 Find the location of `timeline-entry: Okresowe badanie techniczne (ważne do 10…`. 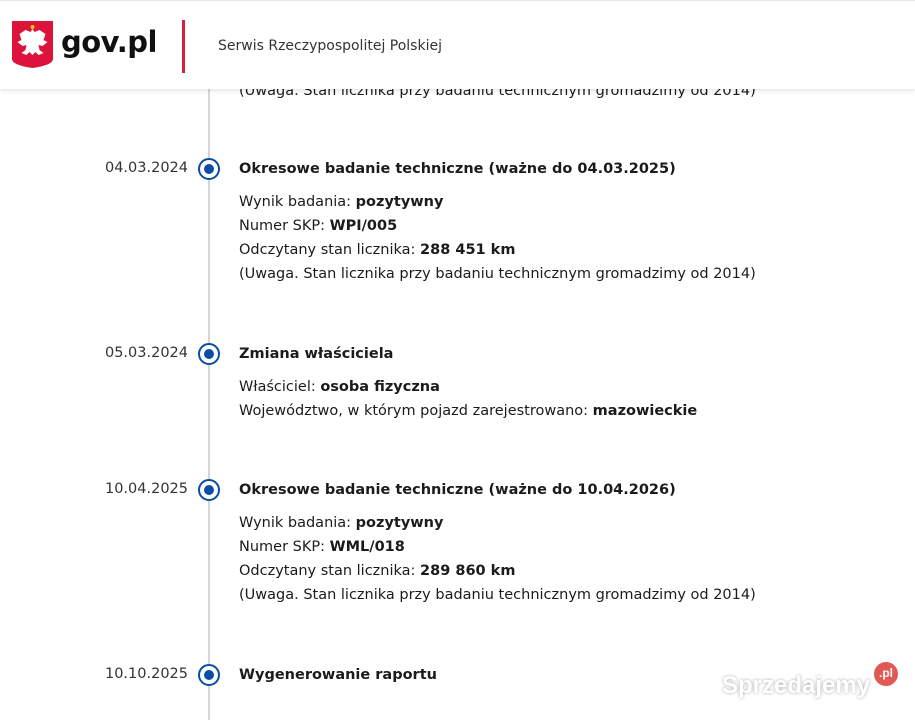

timeline-entry: Okresowe badanie techniczne (ważne do 10… is located at coordinates (497, 542).